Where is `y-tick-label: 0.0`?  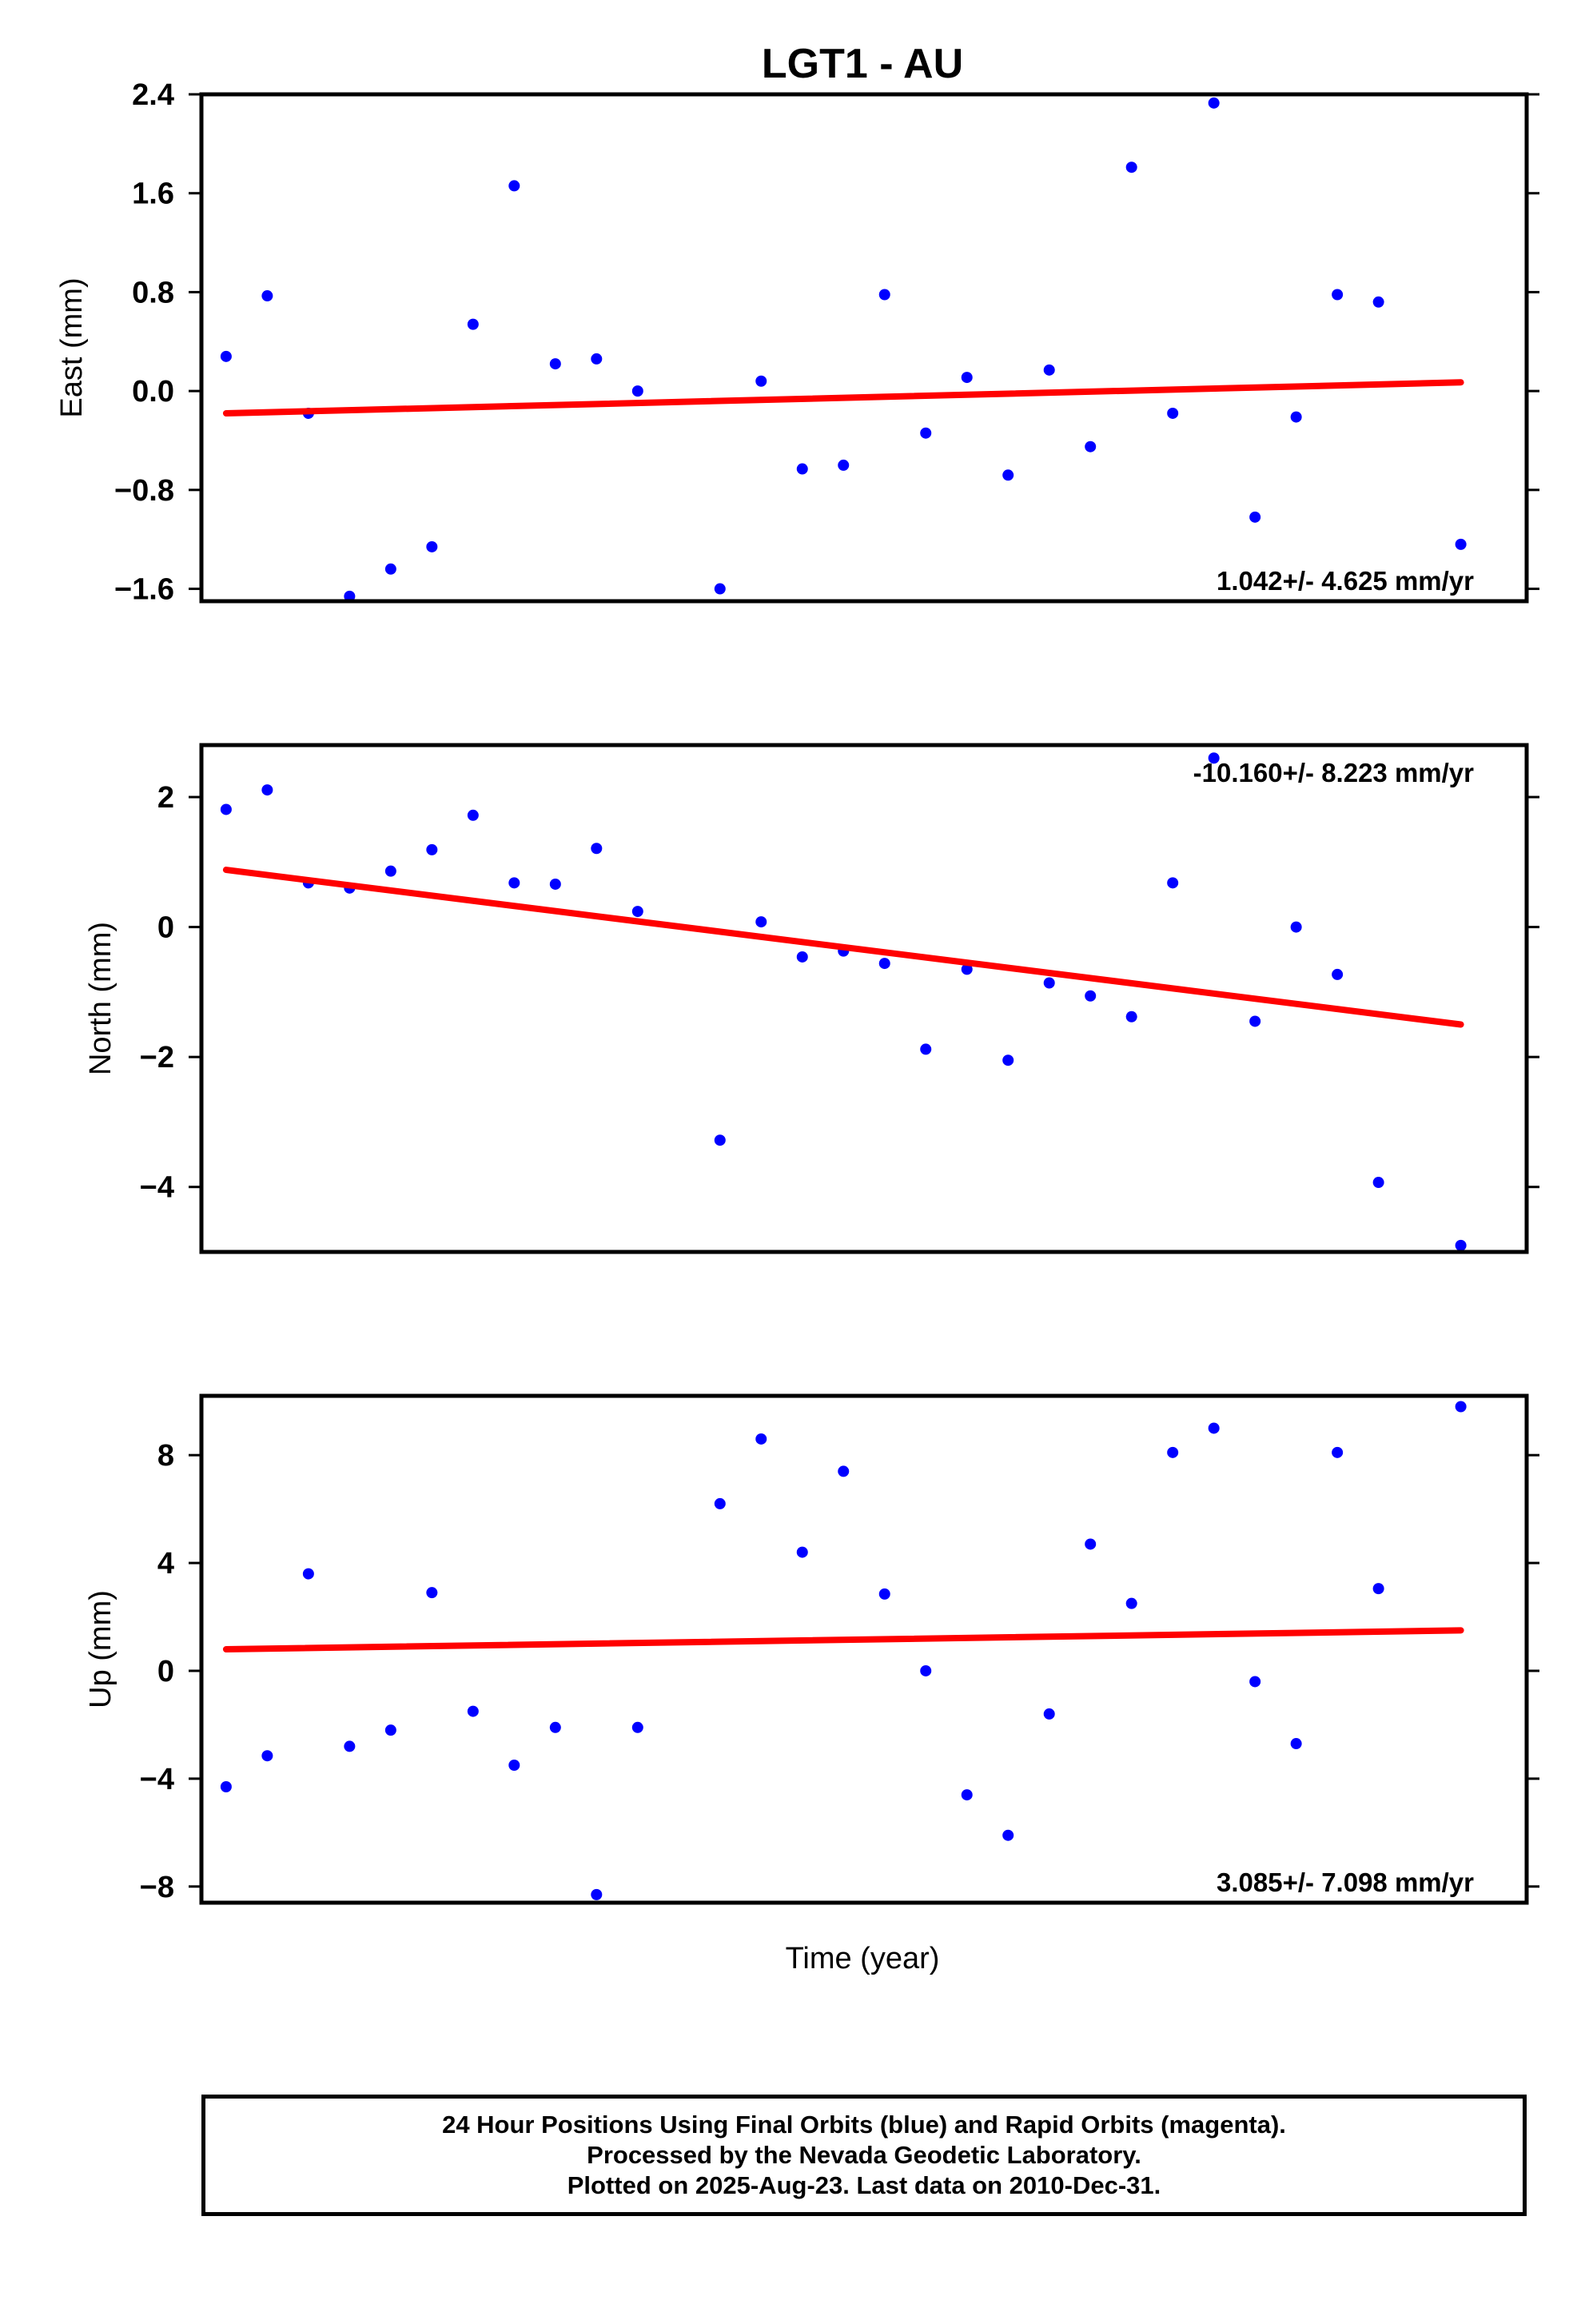 y-tick-label: 0.0 is located at coordinates (153, 392).